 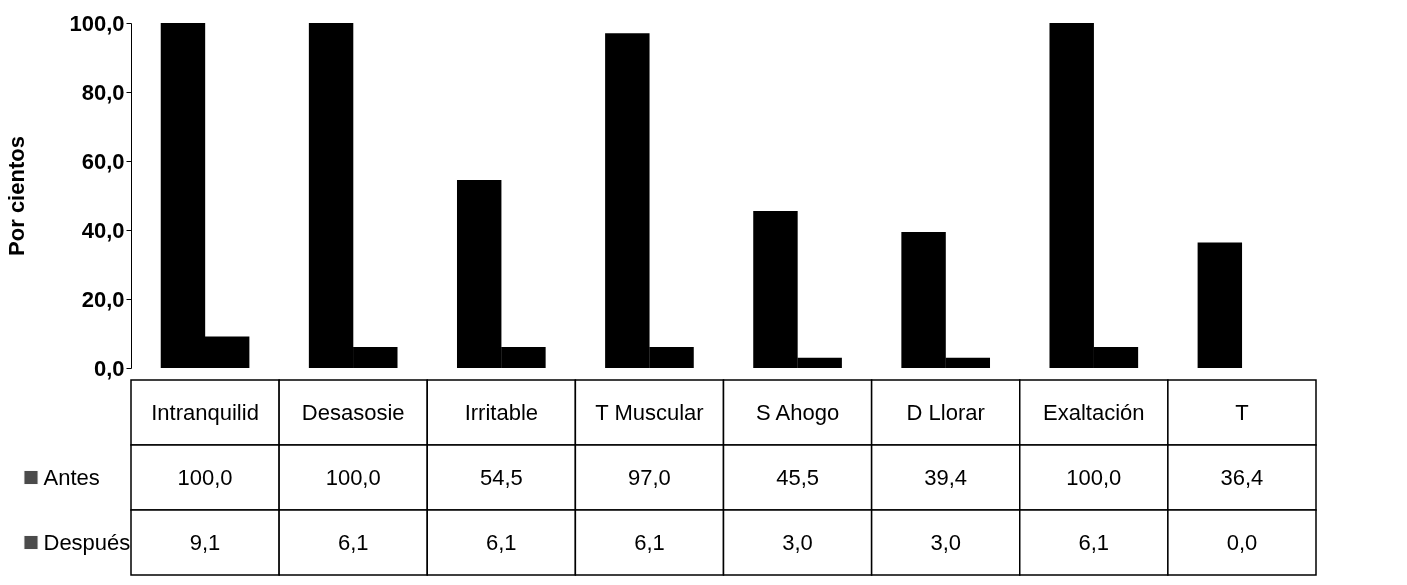 I want to click on x-tick-label: Exaltación, so click(x=1094, y=412).